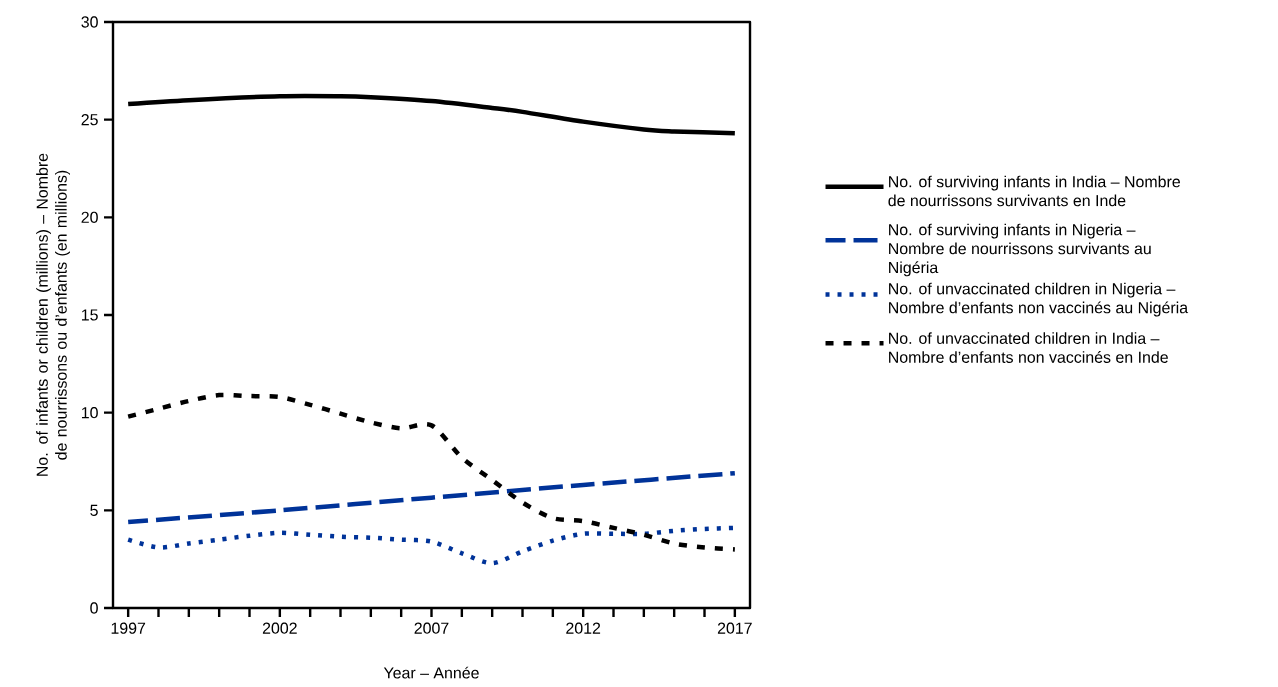  Describe the element at coordinates (128, 628) in the screenshot. I see `x-tick-label: 1997` at that location.